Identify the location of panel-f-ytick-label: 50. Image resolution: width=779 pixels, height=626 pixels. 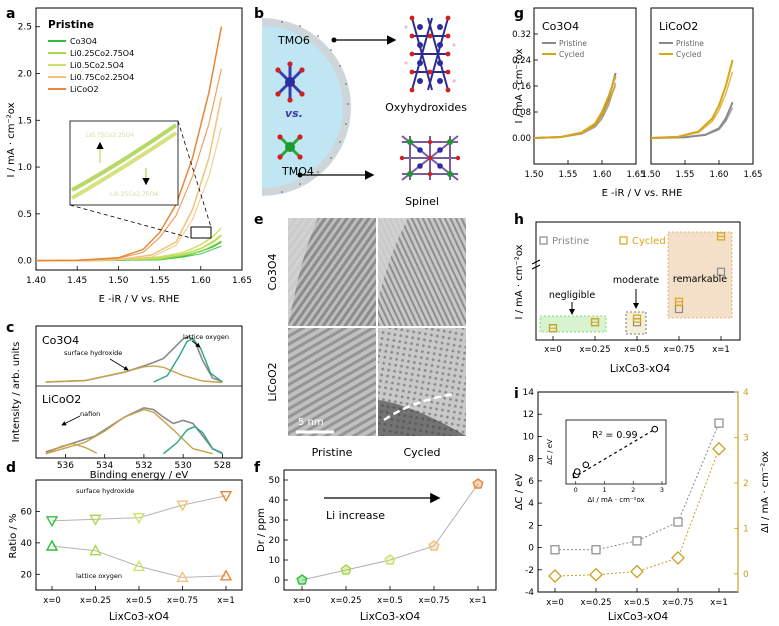
(275, 481).